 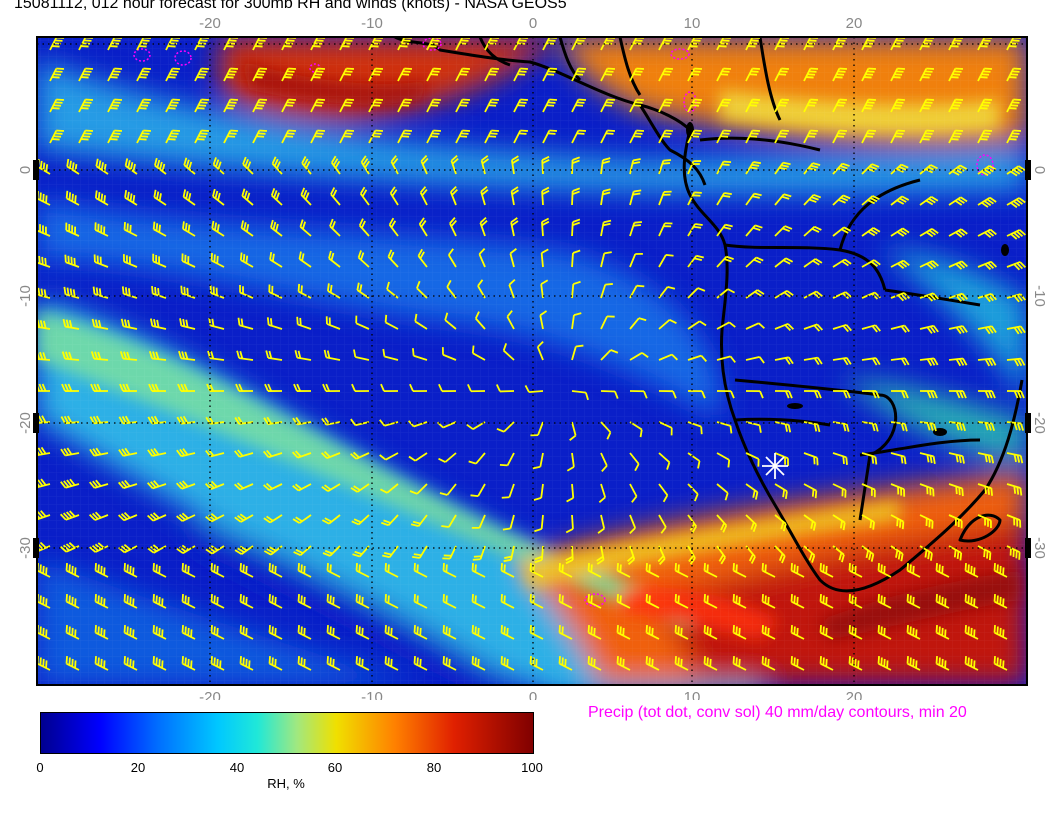 I want to click on location-marker, so click(x=775, y=466).